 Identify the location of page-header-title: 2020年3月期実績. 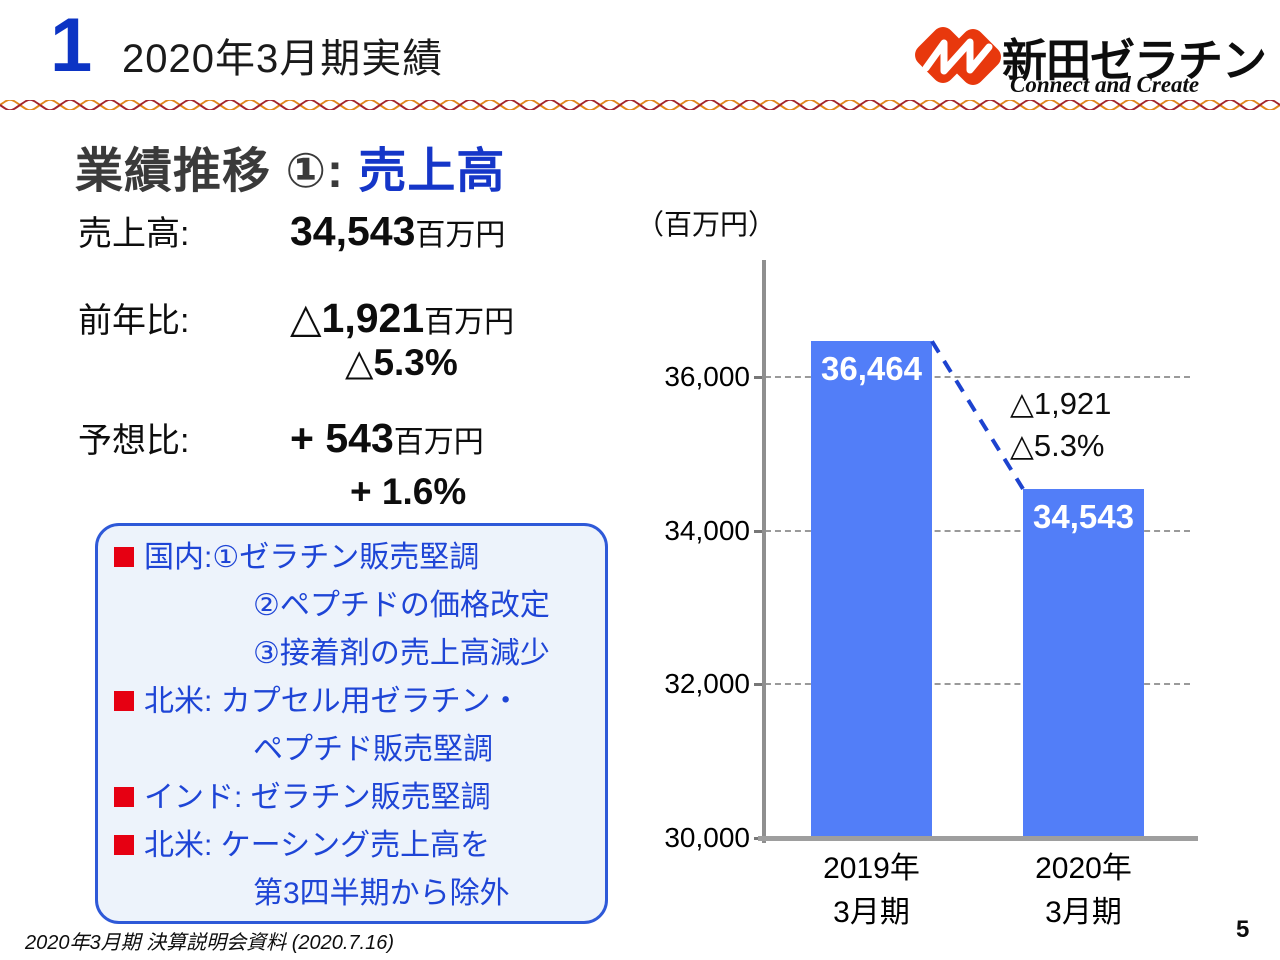
(283, 59).